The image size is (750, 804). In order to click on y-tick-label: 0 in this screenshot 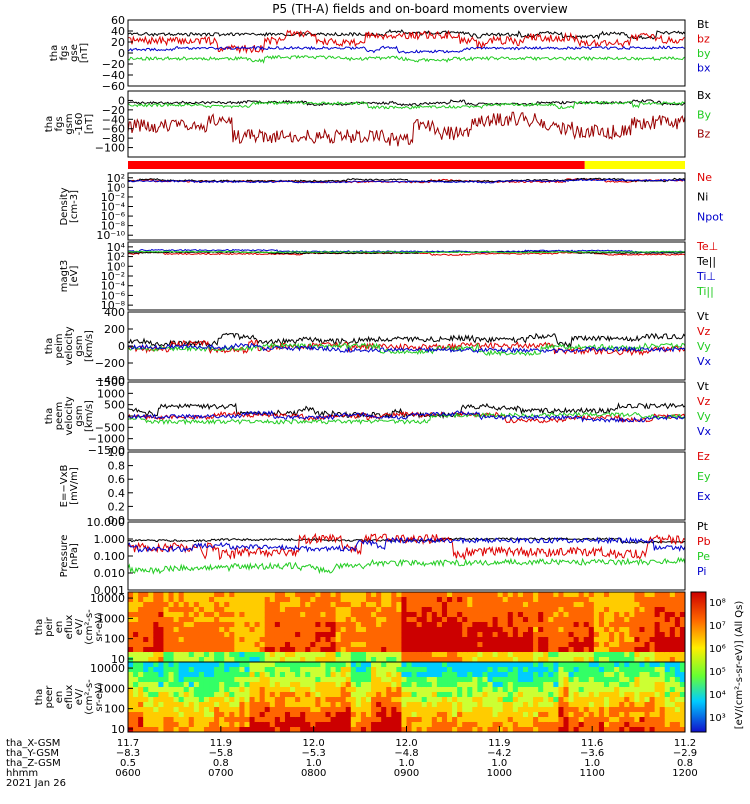, I will do `click(121, 100)`.